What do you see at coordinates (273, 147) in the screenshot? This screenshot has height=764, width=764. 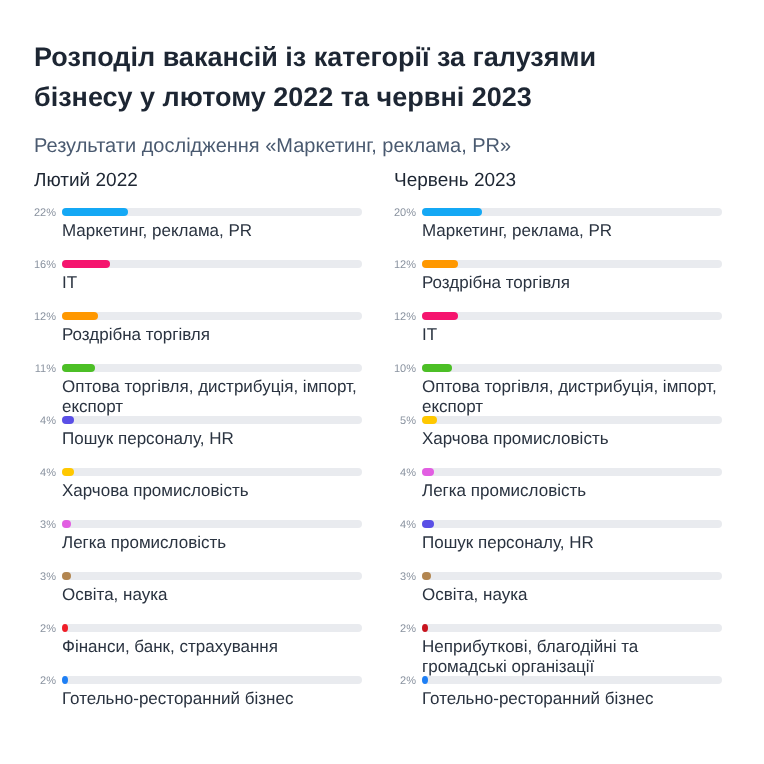 I see `text: Результати дослідження «Маркетинг, реклама, PR»` at bounding box center [273, 147].